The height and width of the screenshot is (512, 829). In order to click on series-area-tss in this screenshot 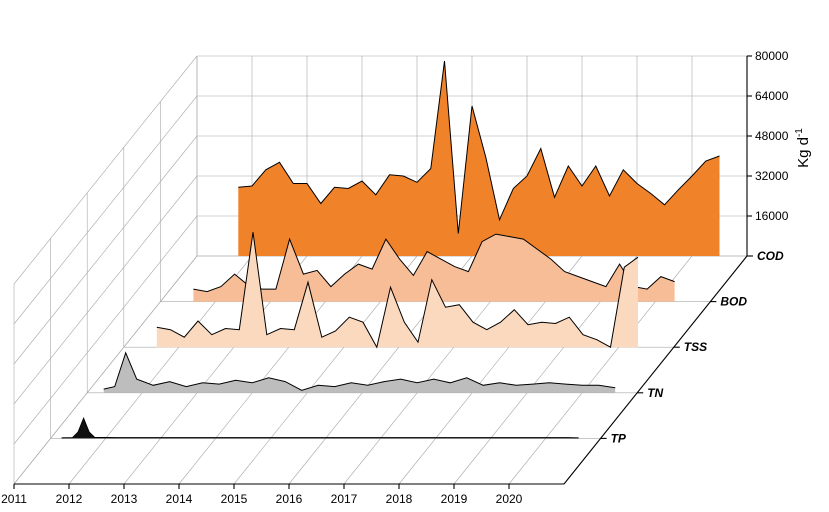, I will do `click(397, 290)`.